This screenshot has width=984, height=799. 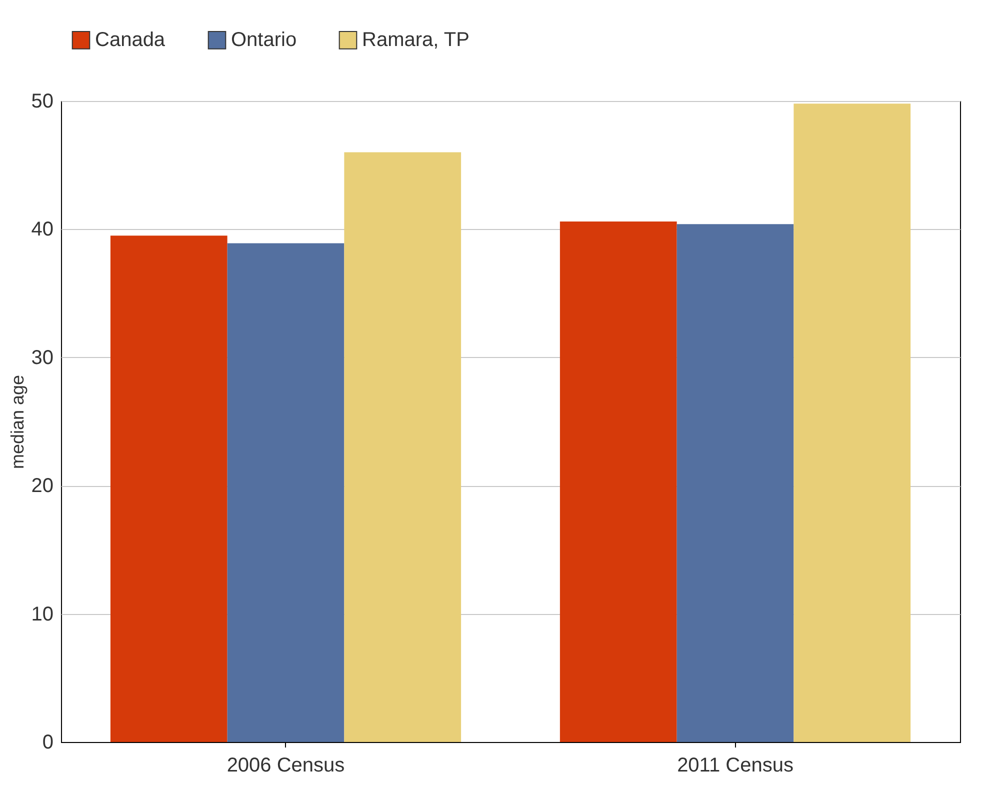 I want to click on y-axis-title: median age, so click(x=17, y=422).